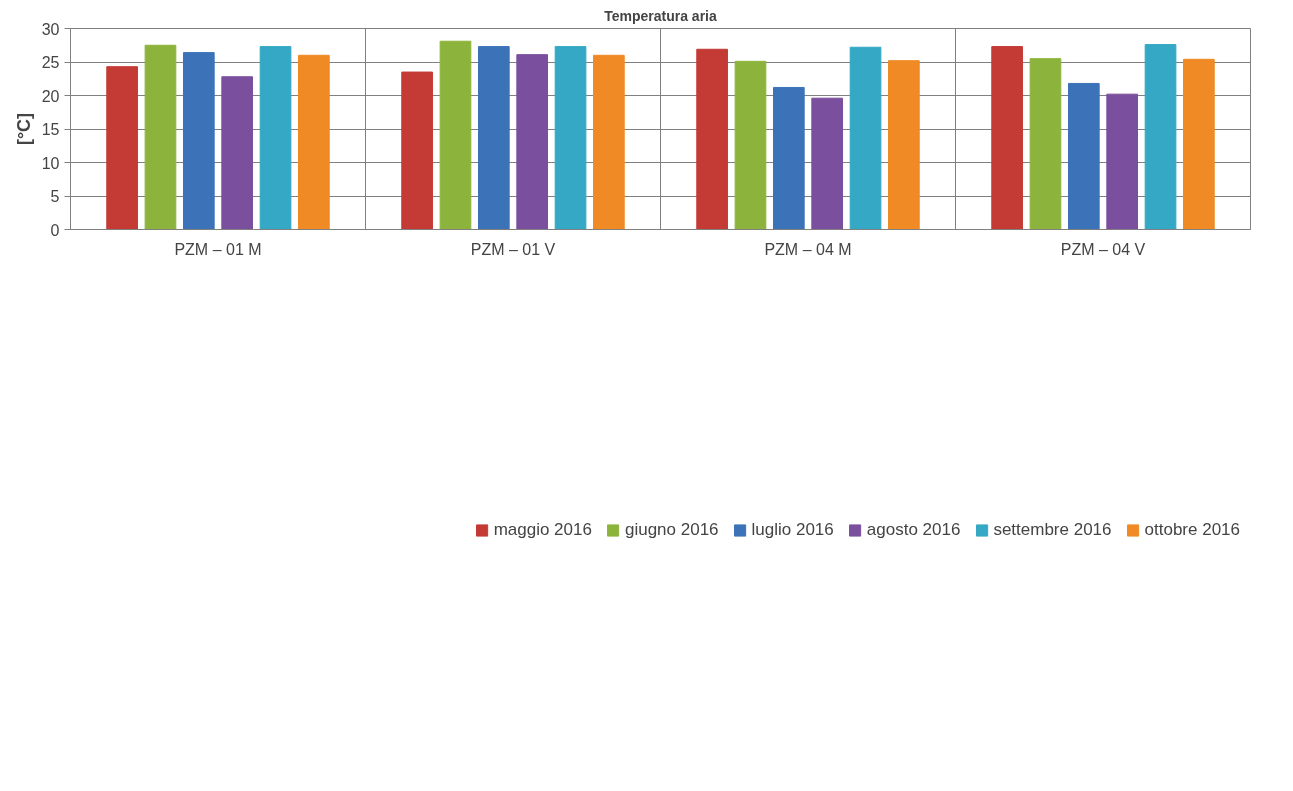 The image size is (1293, 791). I want to click on x-tick-label: PZM – 01 M, so click(218, 249).